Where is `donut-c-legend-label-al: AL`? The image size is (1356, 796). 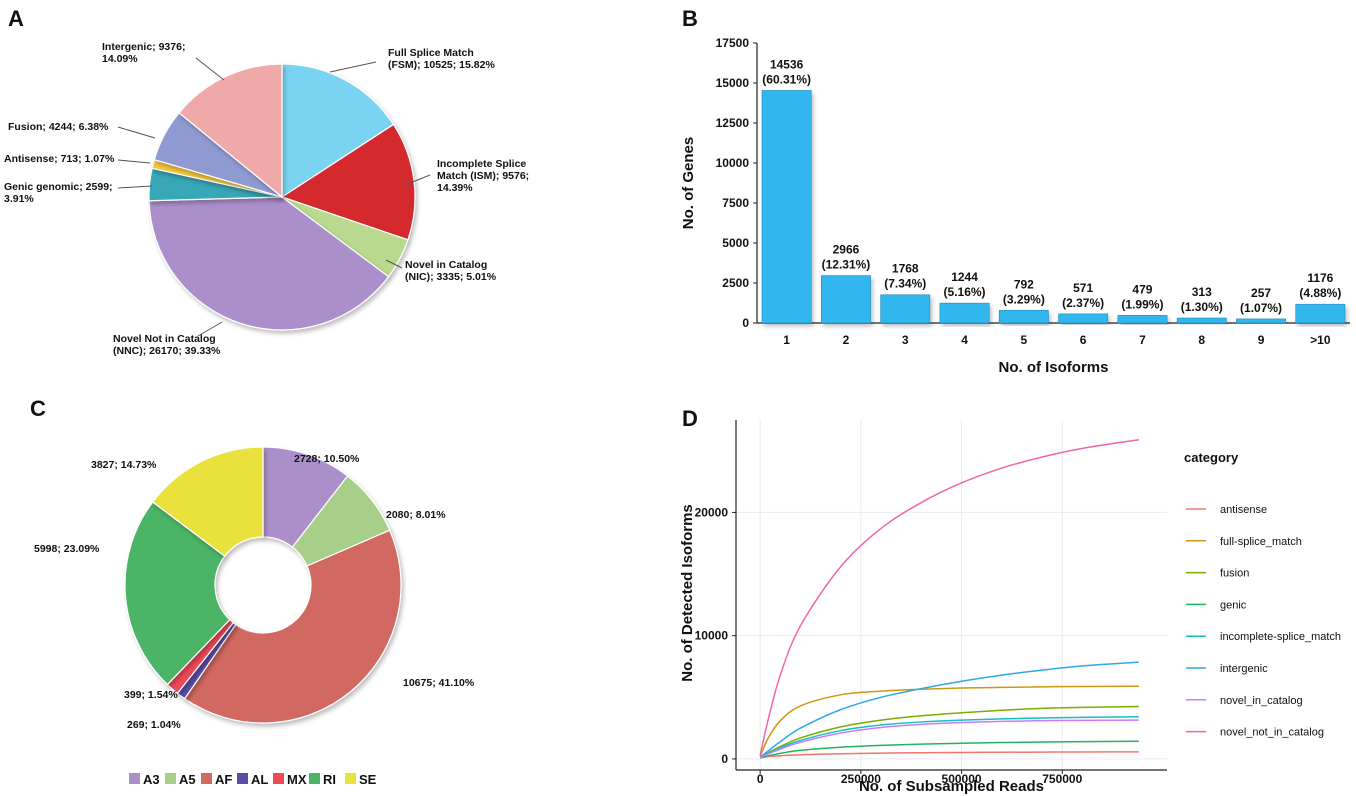
donut-c-legend-label-al: AL is located at coordinates (259, 779).